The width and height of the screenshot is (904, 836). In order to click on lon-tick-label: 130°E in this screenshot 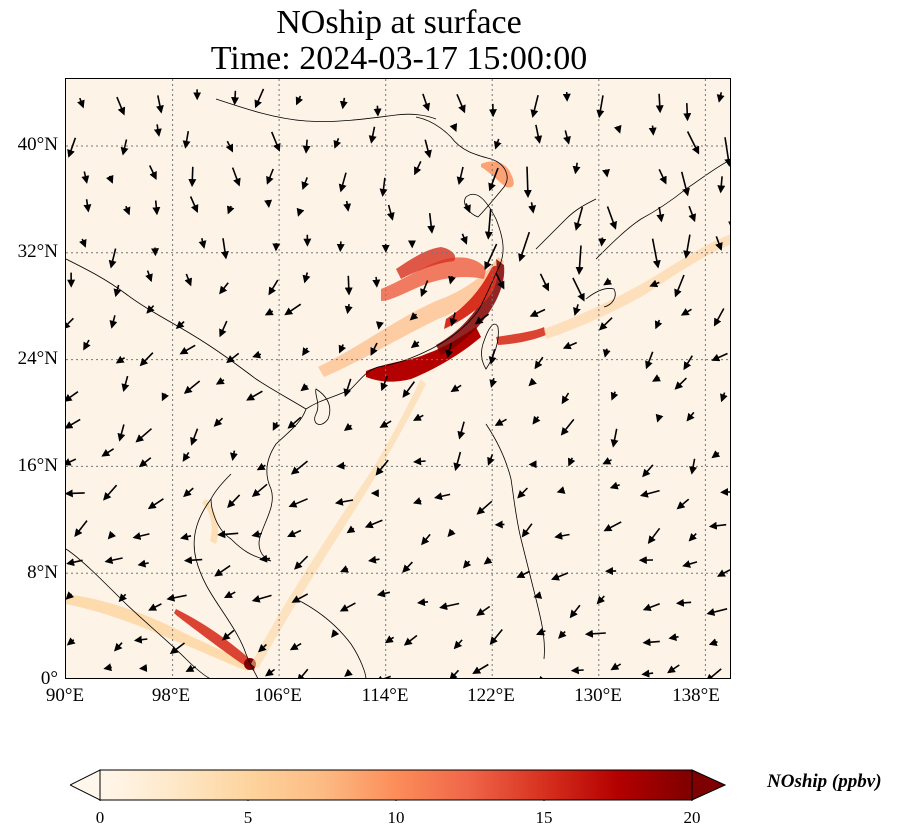, I will do `click(598, 695)`.